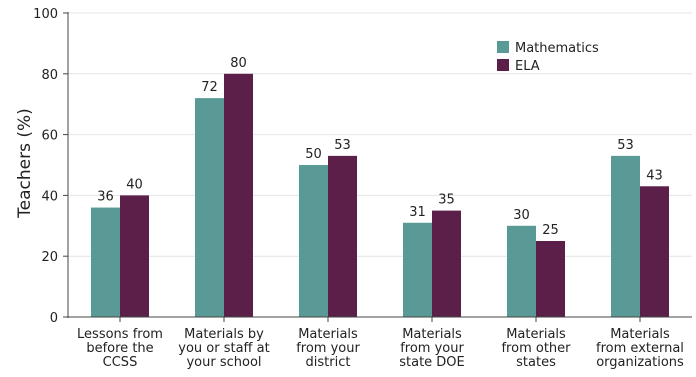  I want to click on data-label: 35, so click(446, 200).